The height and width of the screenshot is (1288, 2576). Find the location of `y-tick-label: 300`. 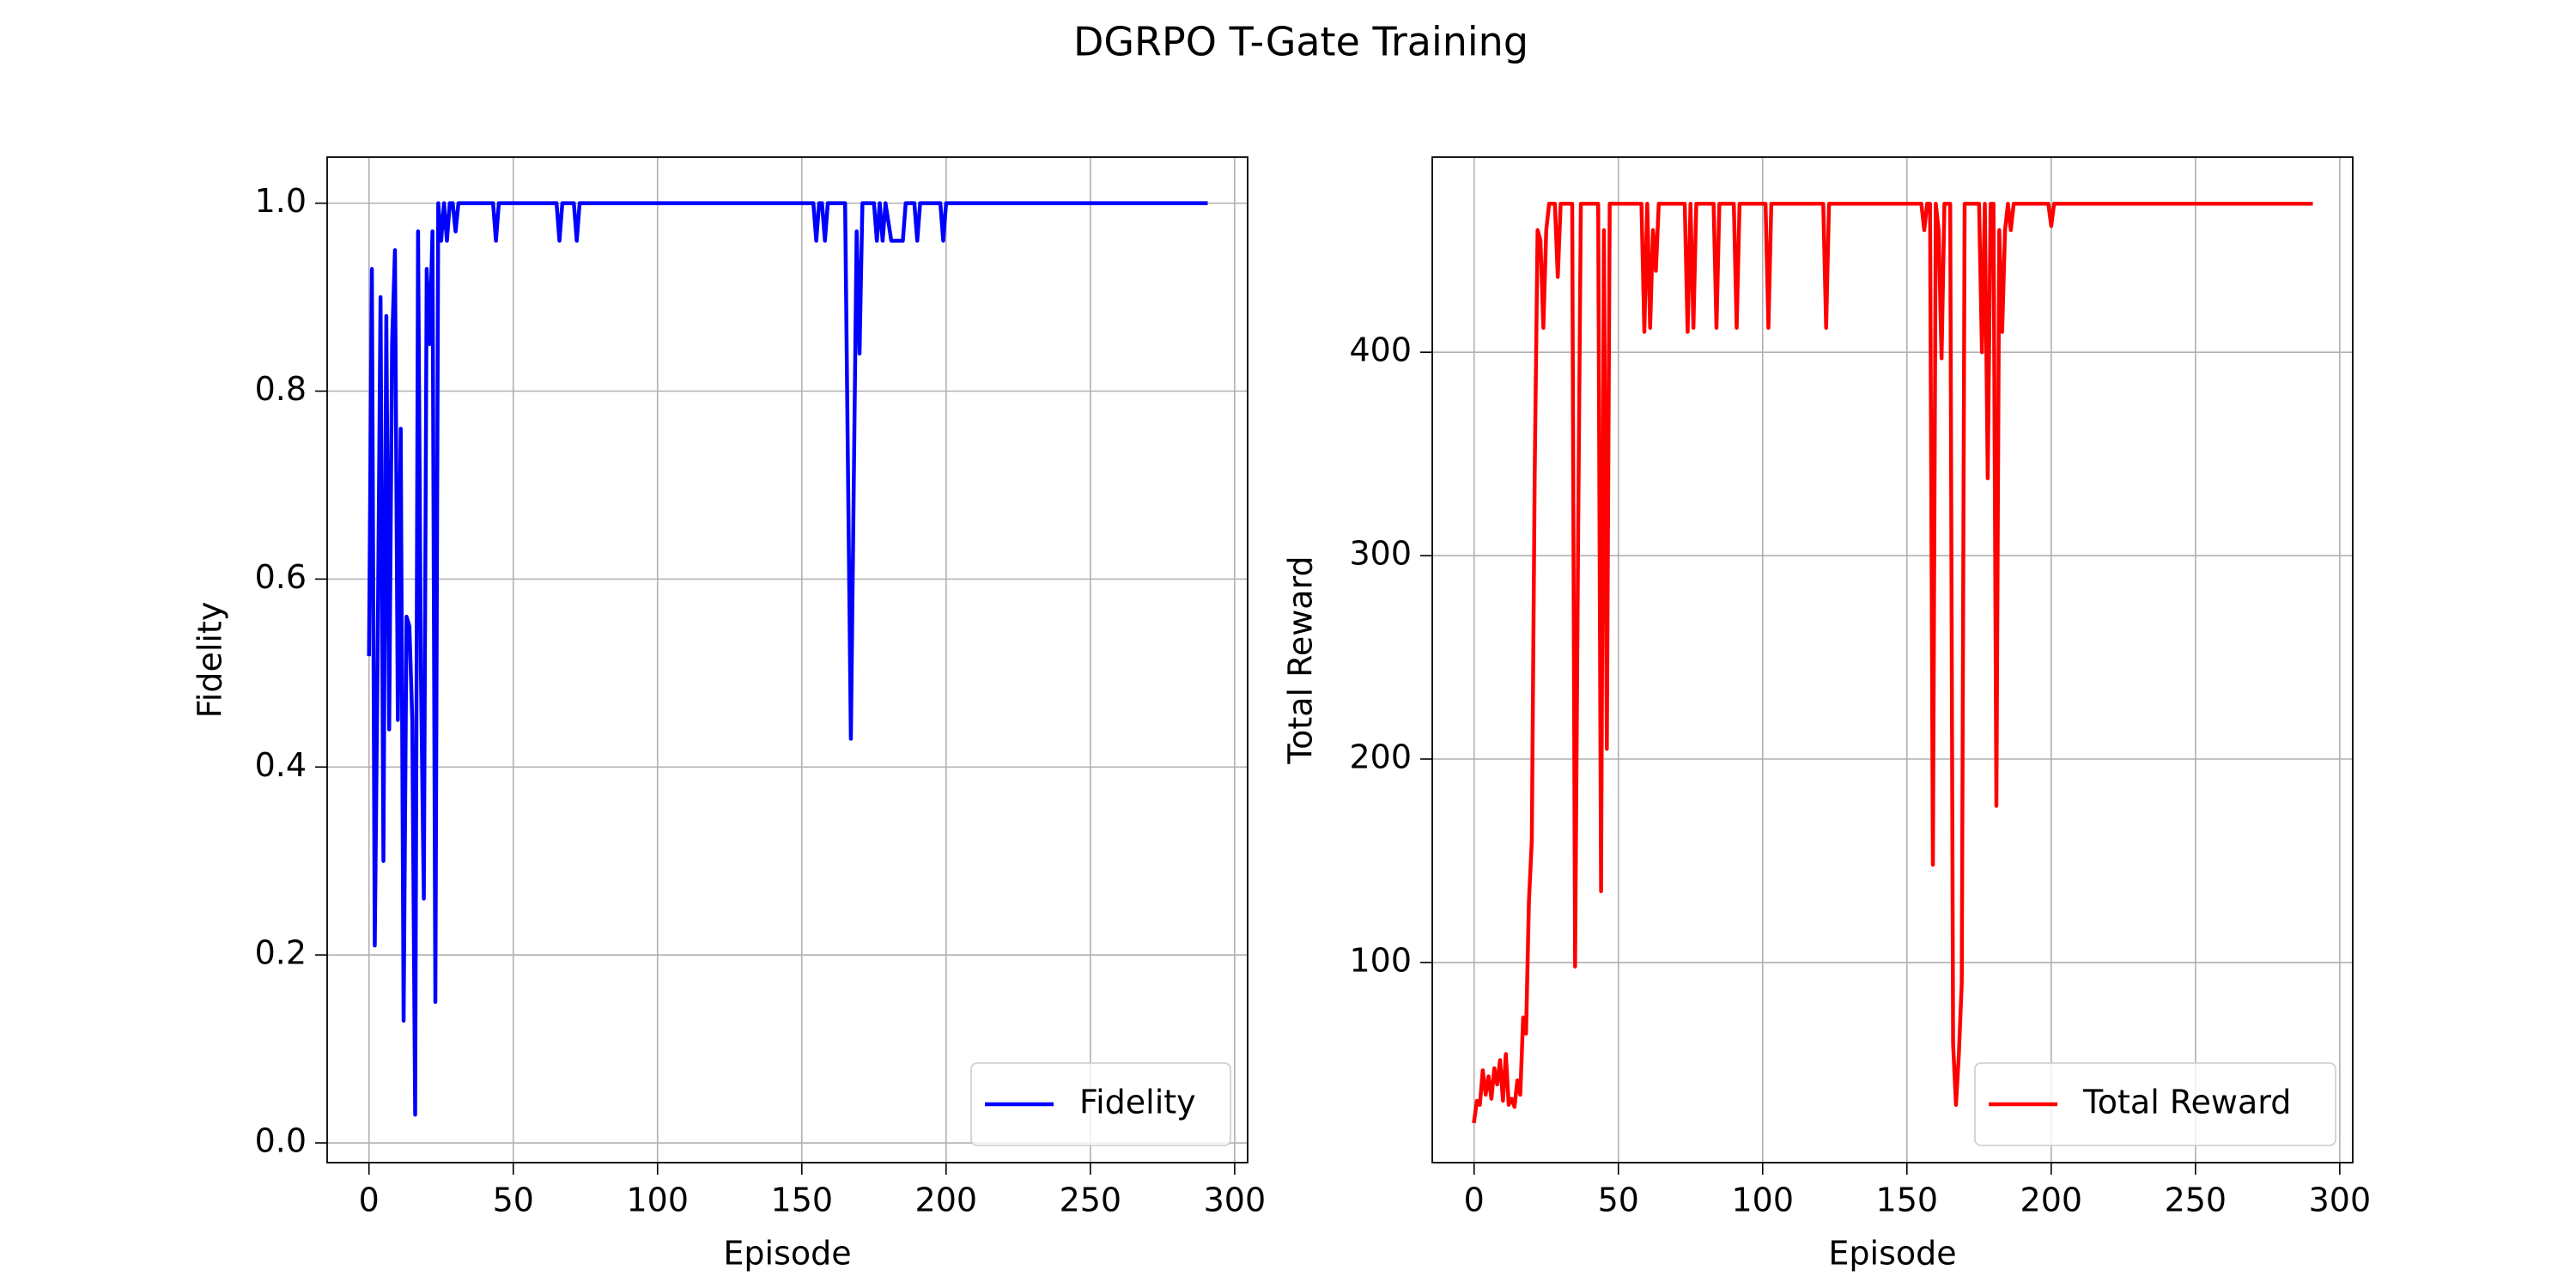

y-tick-label: 300 is located at coordinates (1380, 554).